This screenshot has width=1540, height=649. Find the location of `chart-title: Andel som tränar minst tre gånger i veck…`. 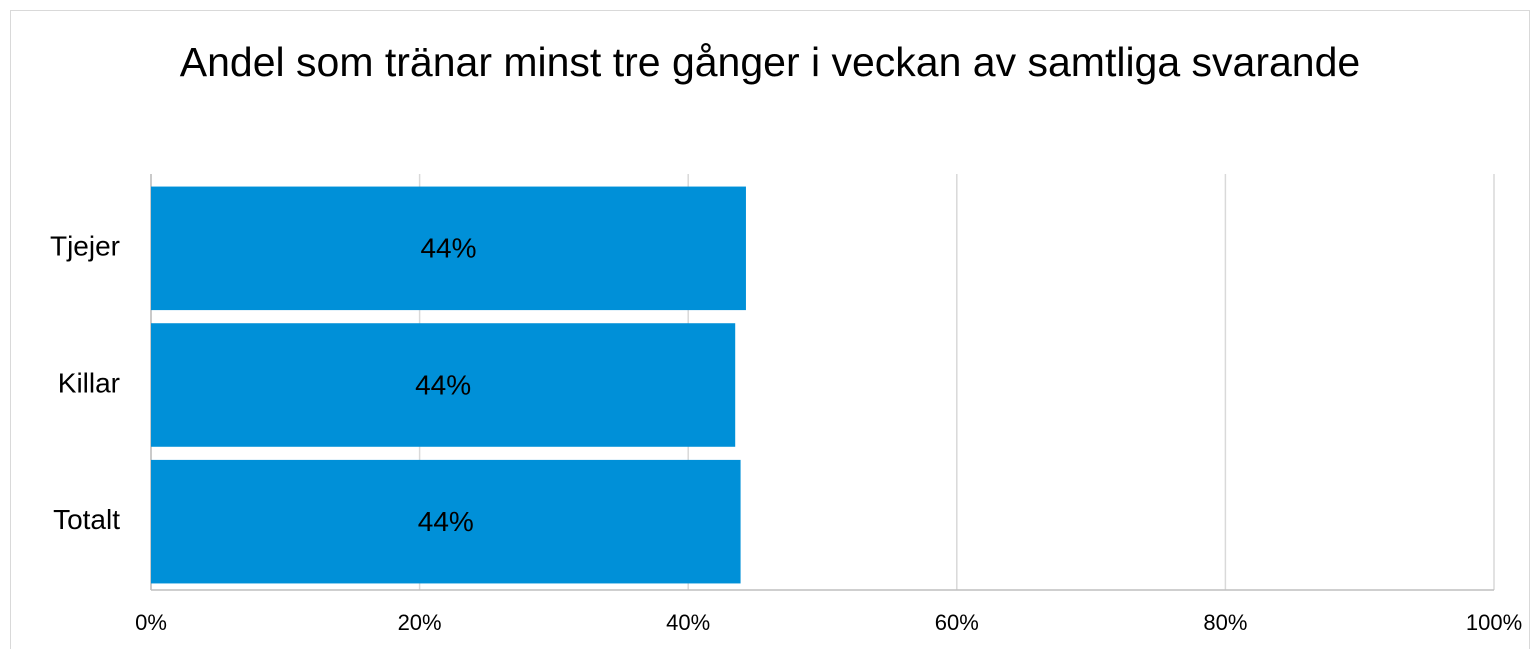

chart-title: Andel som tränar minst tre gånger i veck… is located at coordinates (770, 62).